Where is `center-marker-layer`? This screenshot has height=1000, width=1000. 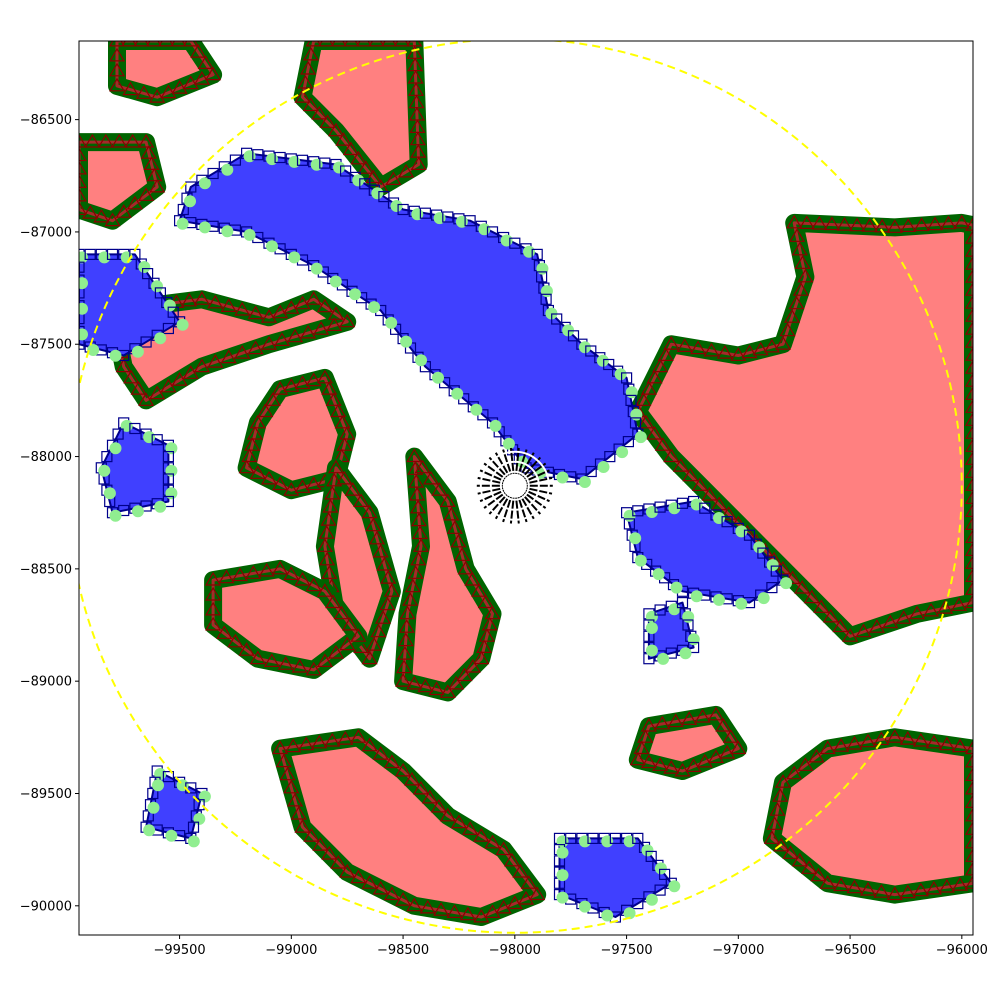 center-marker-layer is located at coordinates (514, 485).